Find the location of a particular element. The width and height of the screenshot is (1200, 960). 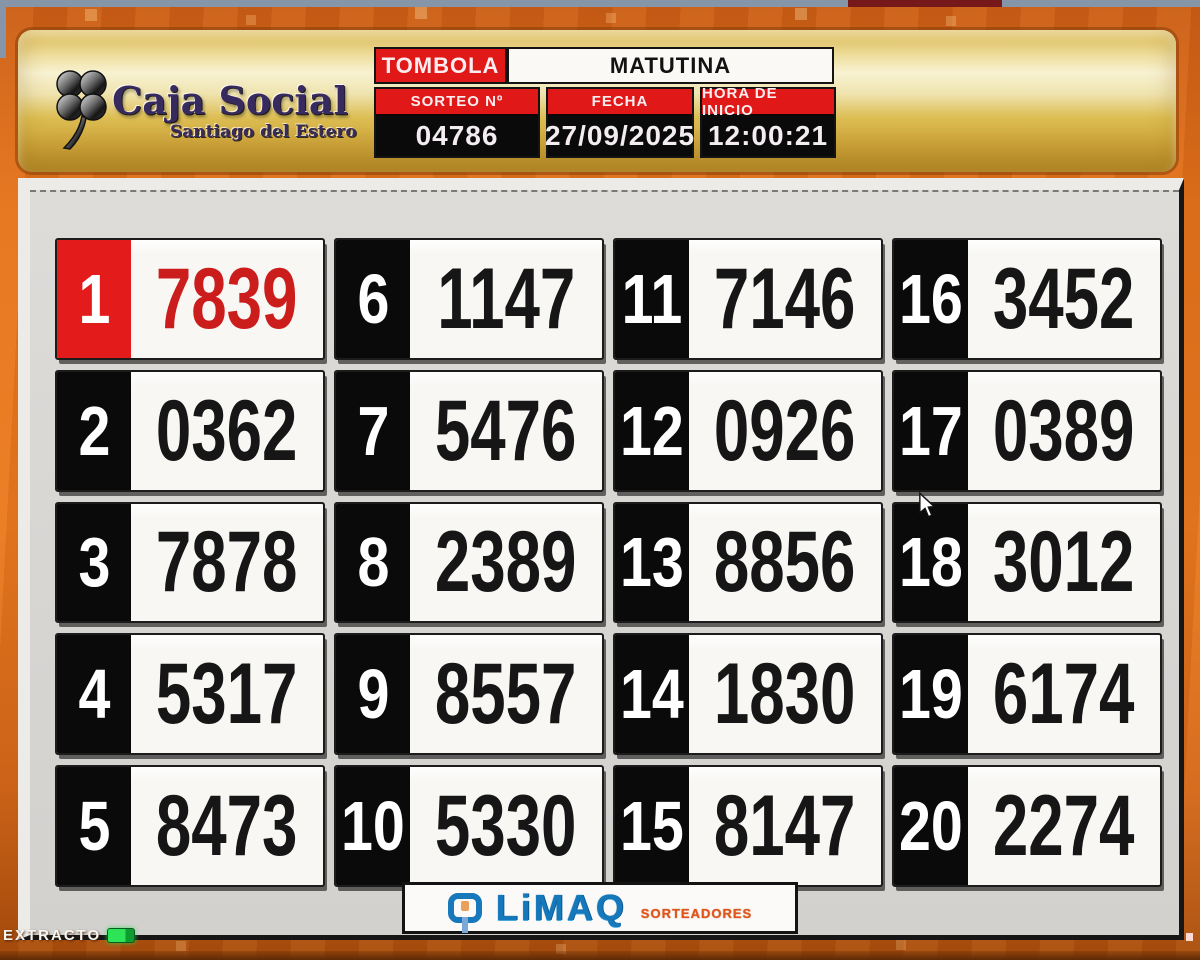

drawn-number: 1830 is located at coordinates (785, 694).